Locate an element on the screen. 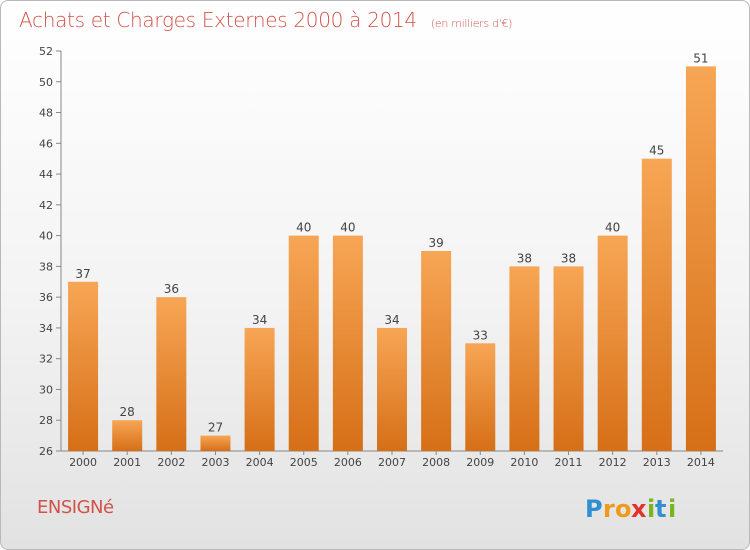 This screenshot has width=750, height=550. proxiti-logo: P r o x i t i is located at coordinates (638, 512).